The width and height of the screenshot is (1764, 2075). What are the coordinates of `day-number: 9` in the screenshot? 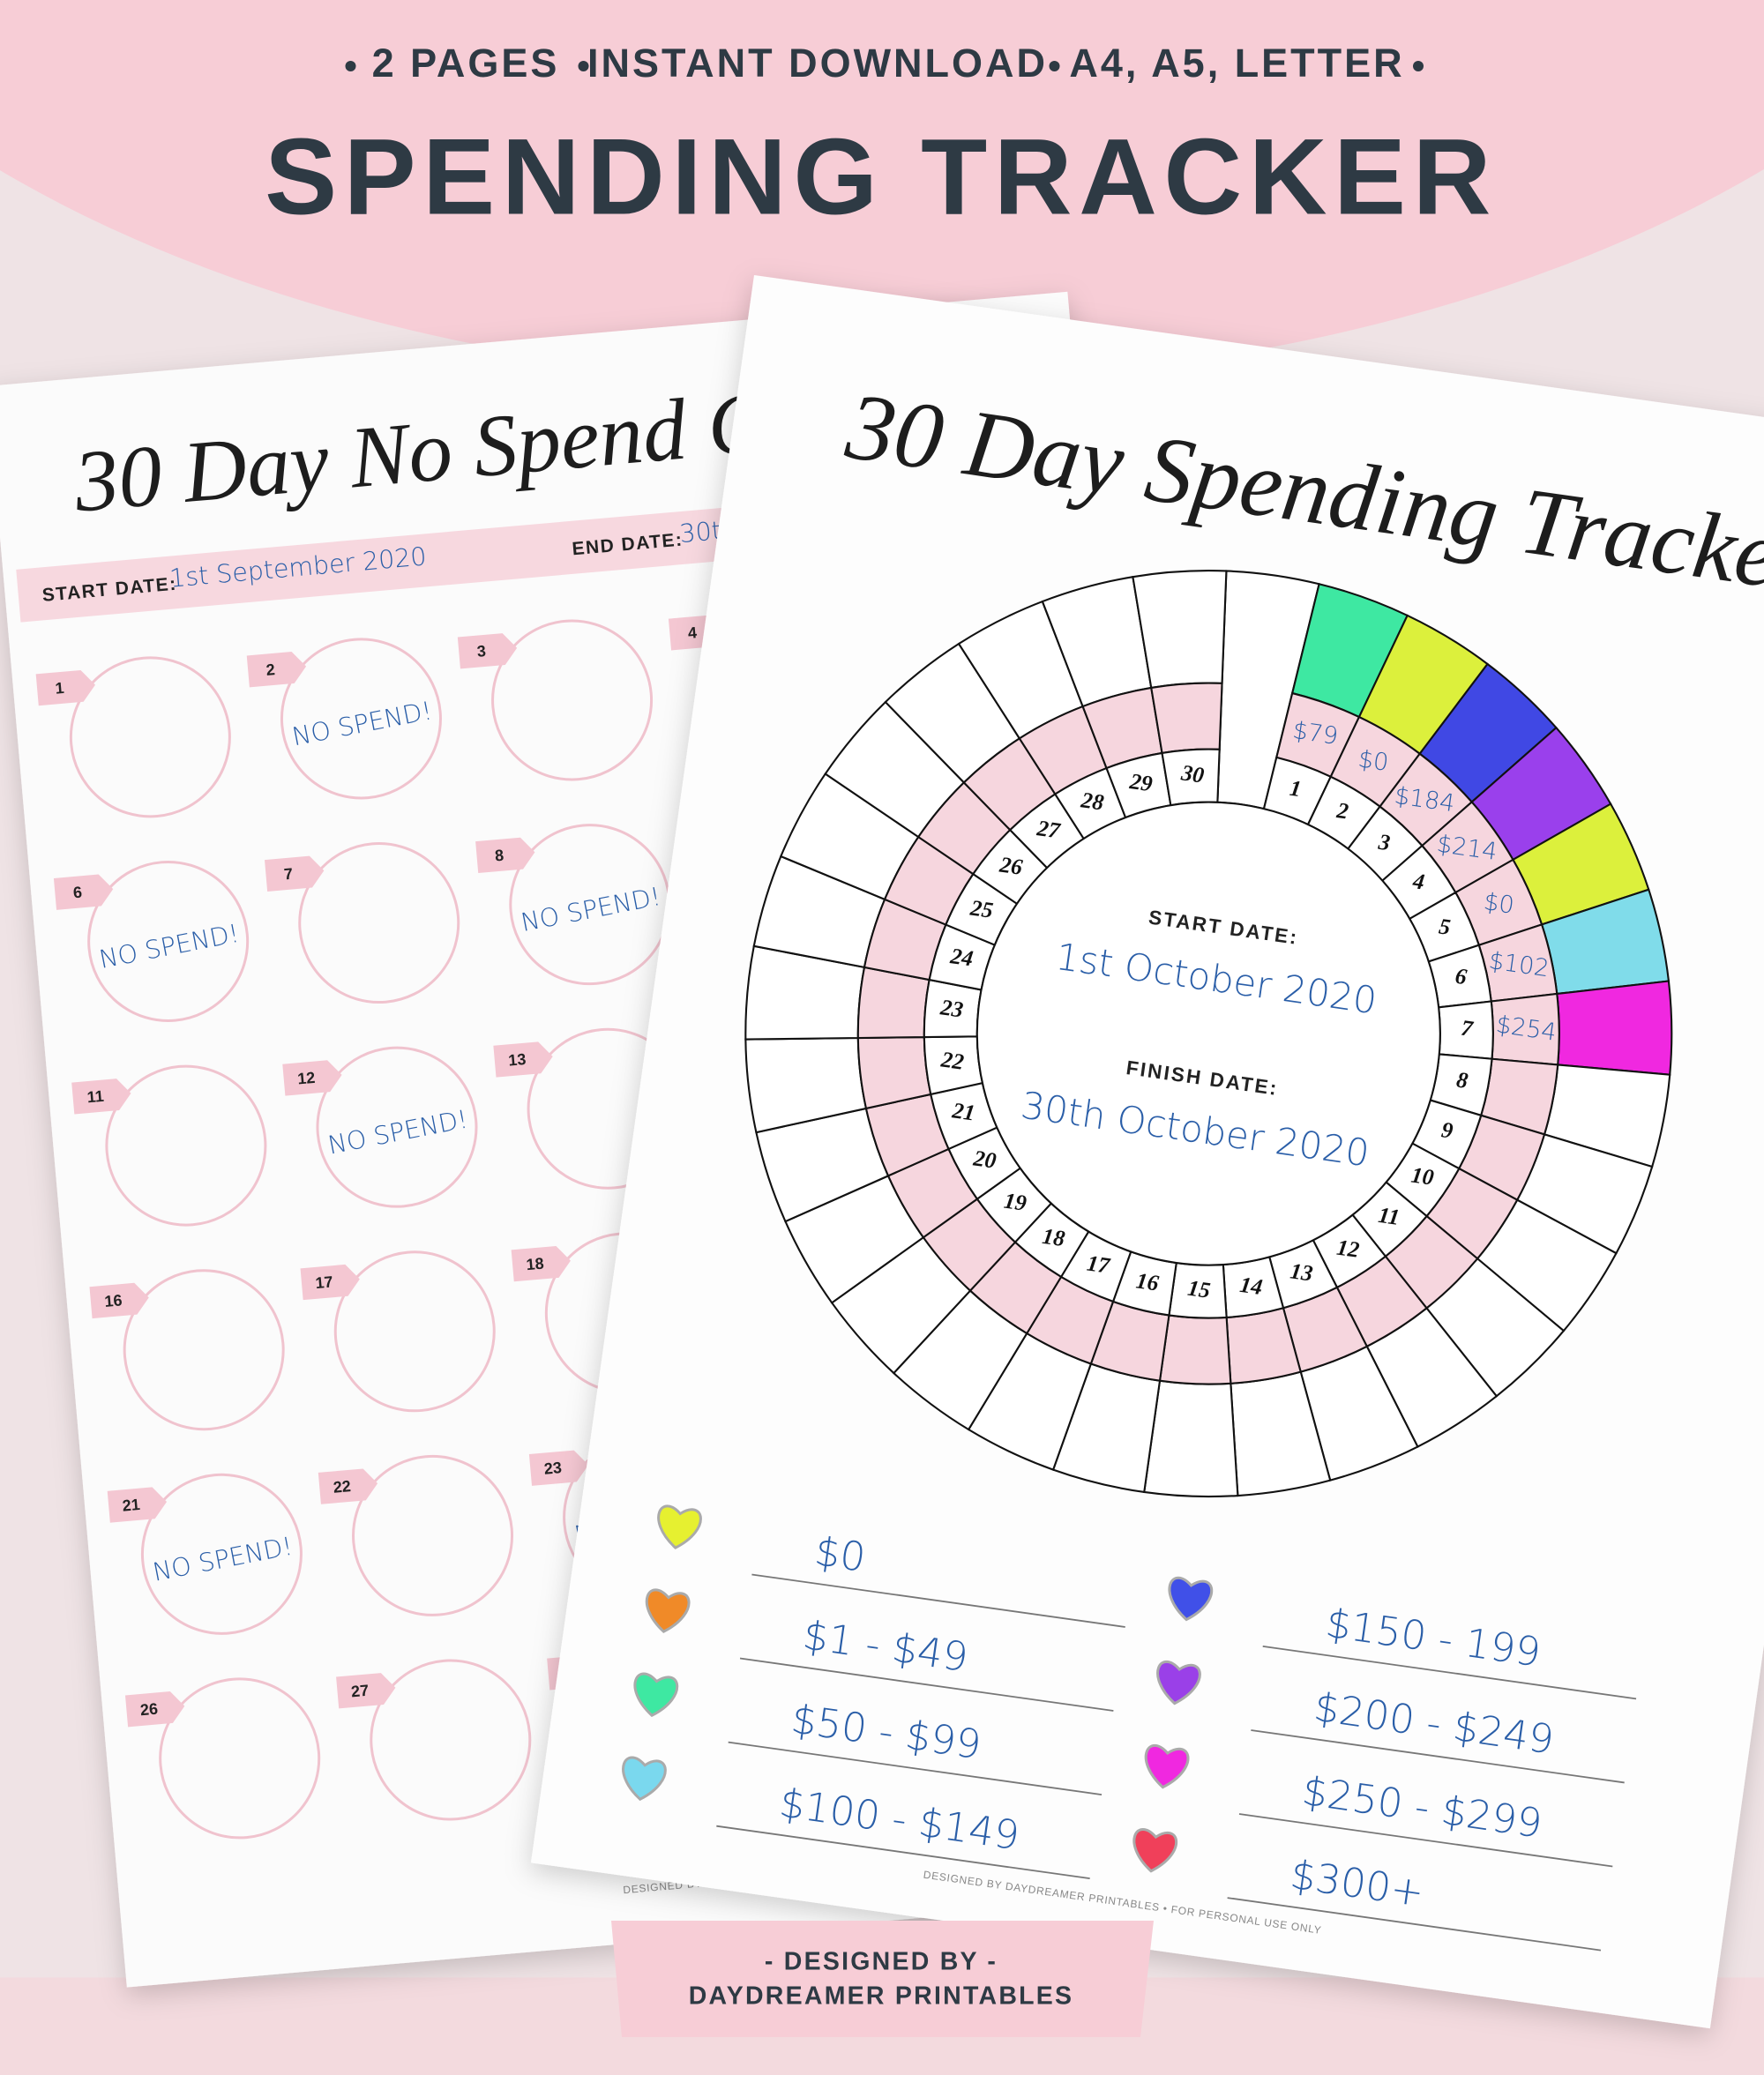 It's located at (1447, 1130).